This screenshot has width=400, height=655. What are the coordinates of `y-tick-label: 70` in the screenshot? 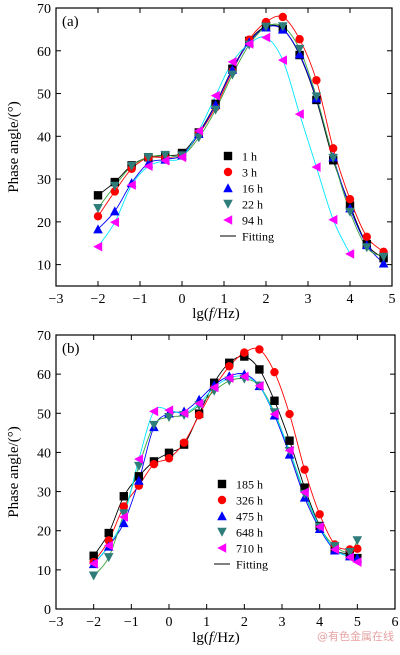 It's located at (44, 336).